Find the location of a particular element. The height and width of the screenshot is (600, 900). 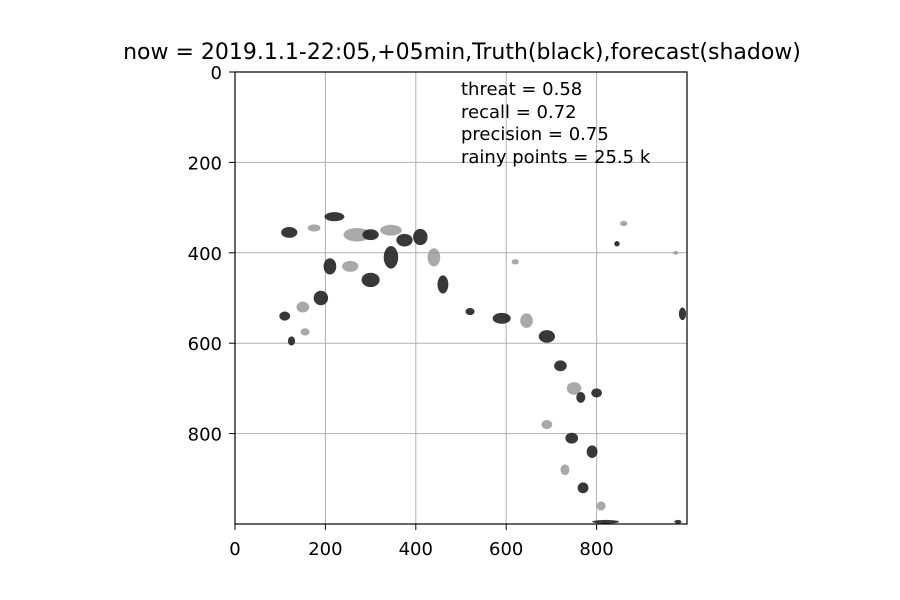

x-tick-label-4: 800 is located at coordinates (596, 549).